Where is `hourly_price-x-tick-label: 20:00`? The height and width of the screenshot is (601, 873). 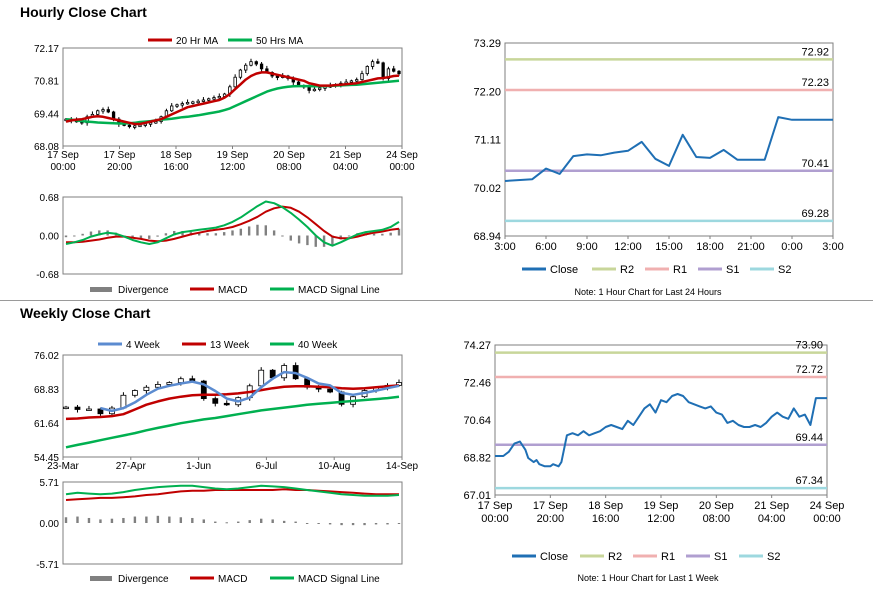
hourly_price-x-tick-label: 20:00 is located at coordinates (119, 167).